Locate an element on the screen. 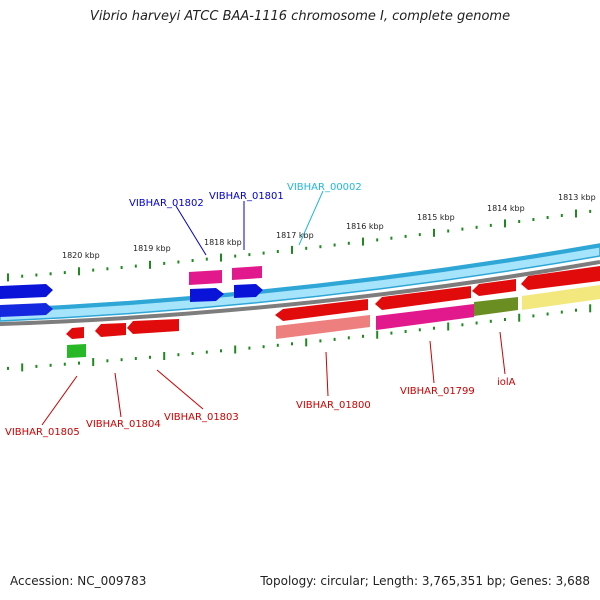  scale-label-1819: 1819 kbp is located at coordinates (152, 248).